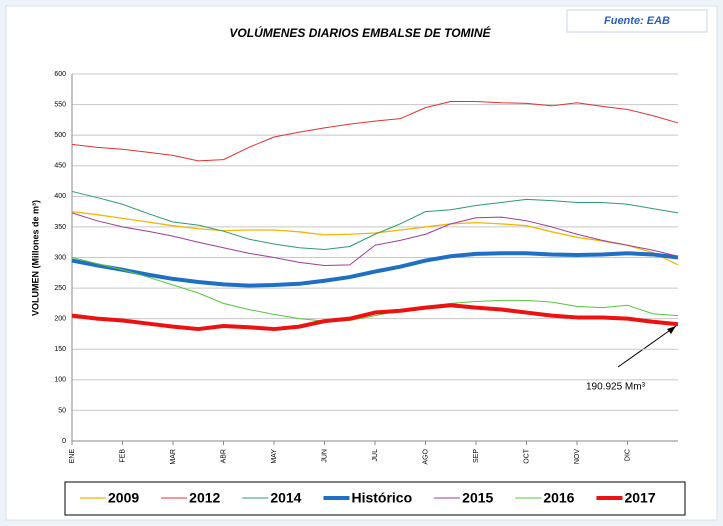 The width and height of the screenshot is (723, 526). I want to click on y-tick-label: 400, so click(60, 196).